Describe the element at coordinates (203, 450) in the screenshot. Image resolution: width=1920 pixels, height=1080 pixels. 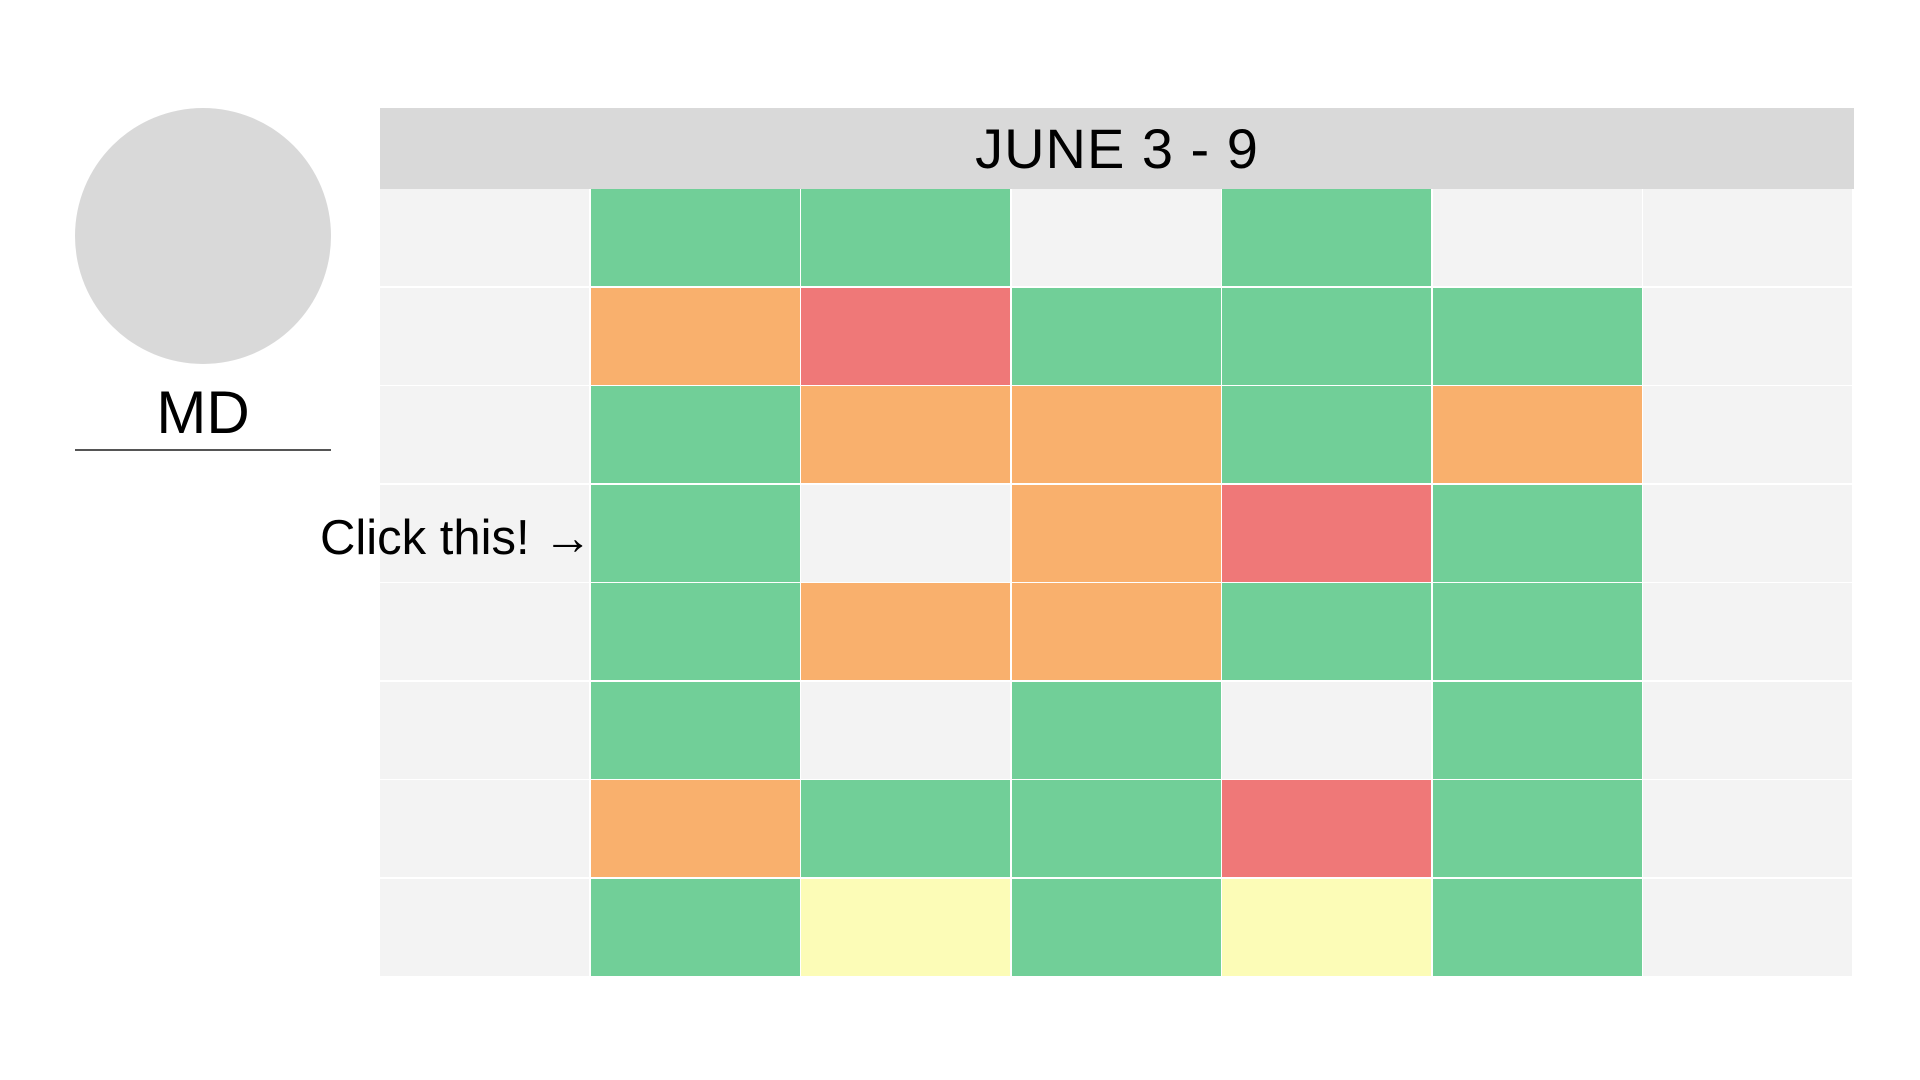
I see `initials-divider` at that location.